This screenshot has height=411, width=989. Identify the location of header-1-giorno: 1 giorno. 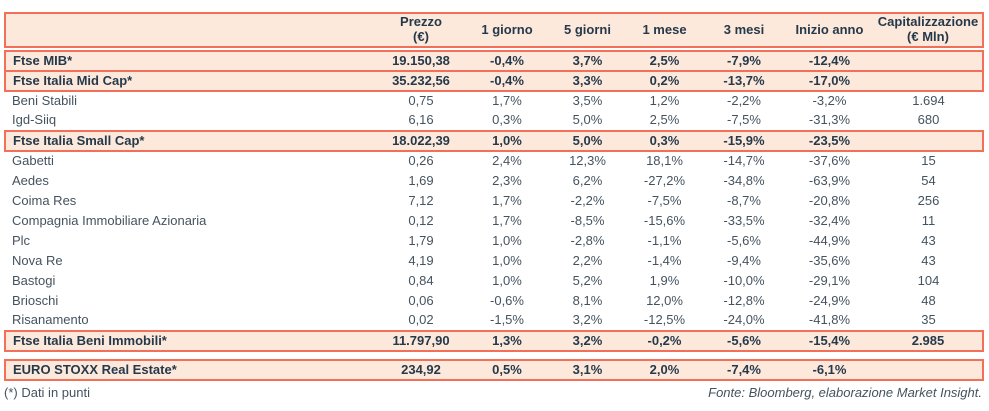
(507, 30).